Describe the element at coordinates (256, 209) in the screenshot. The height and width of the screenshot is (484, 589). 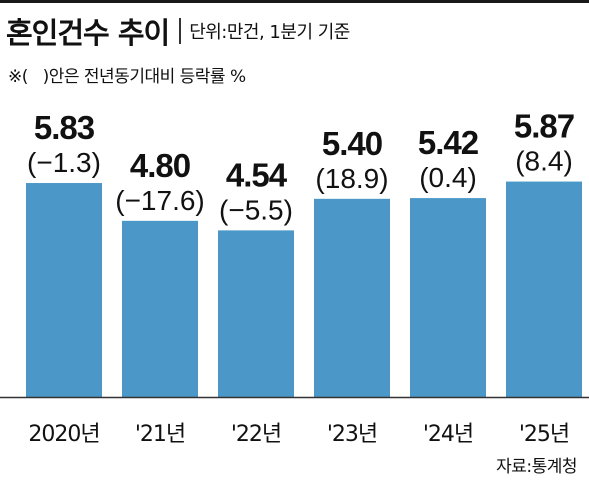
I see `change-label-2: (−5.5)` at that location.